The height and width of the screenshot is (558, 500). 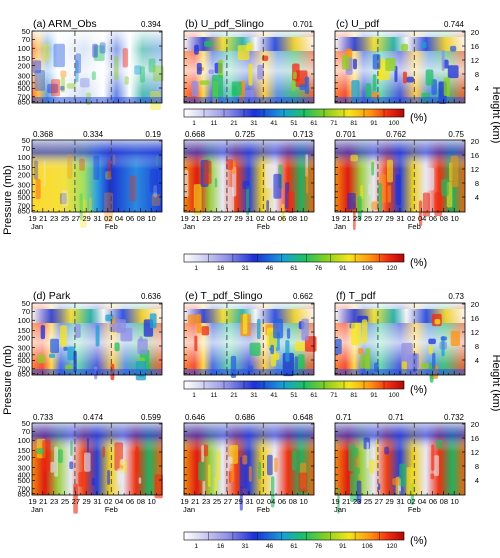 What do you see at coordinates (396, 417) in the screenshot?
I see `period-stat: 0.71` at bounding box center [396, 417].